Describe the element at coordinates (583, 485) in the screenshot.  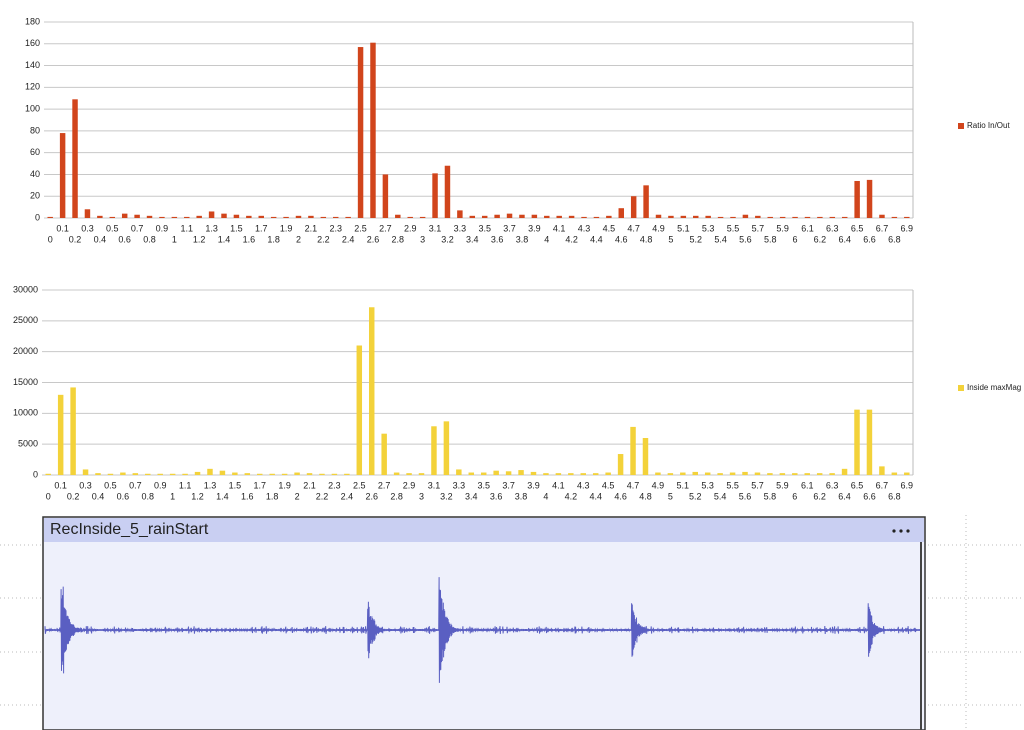
I see `x-tick-label: 4.3` at that location.